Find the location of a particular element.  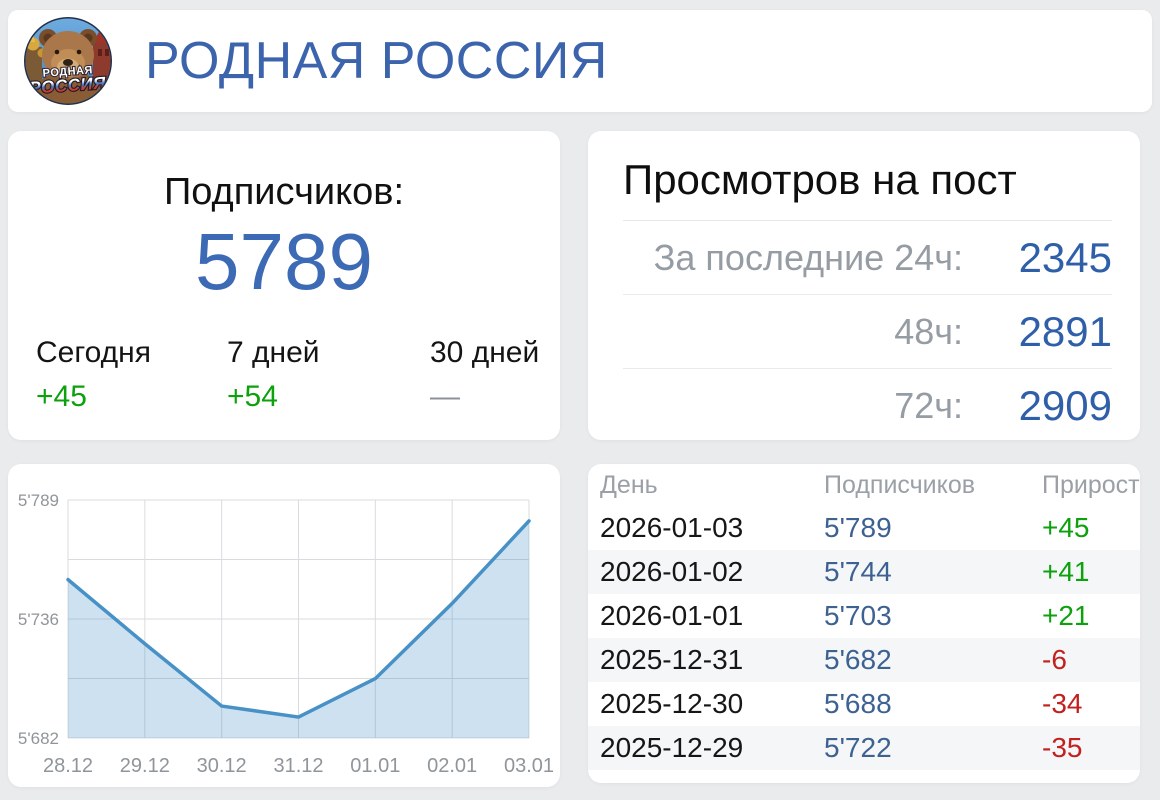

views-row-24h: За последние 24ч: 2345 is located at coordinates (867, 258).